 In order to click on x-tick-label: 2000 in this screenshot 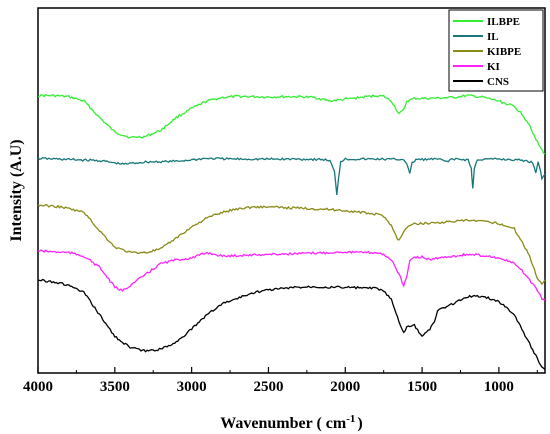, I will do `click(345, 387)`.